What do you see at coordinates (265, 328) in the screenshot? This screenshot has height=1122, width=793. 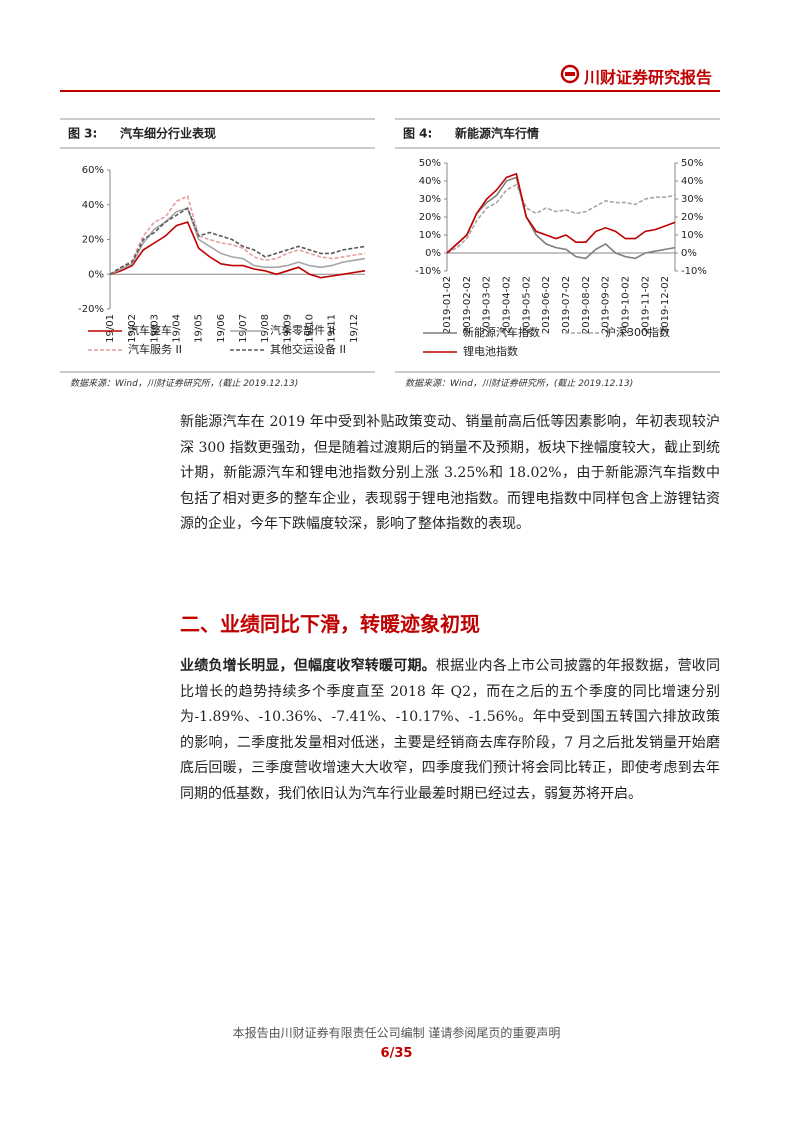 I see `x-tick-label: 19/08` at bounding box center [265, 328].